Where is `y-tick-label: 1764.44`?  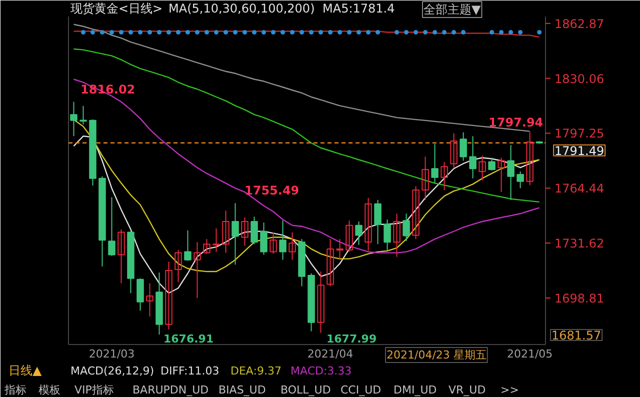
y-tick-label: 1764.44 is located at coordinates (579, 189).